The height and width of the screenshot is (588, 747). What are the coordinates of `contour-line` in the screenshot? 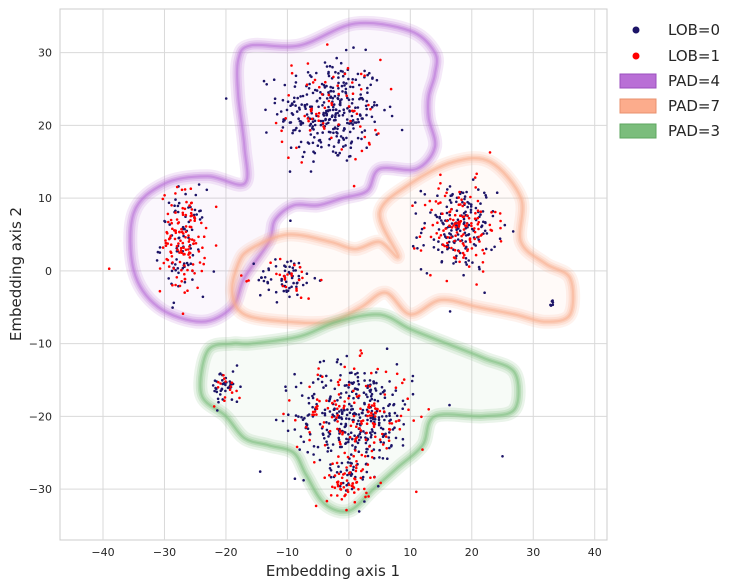 It's located at (402, 240).